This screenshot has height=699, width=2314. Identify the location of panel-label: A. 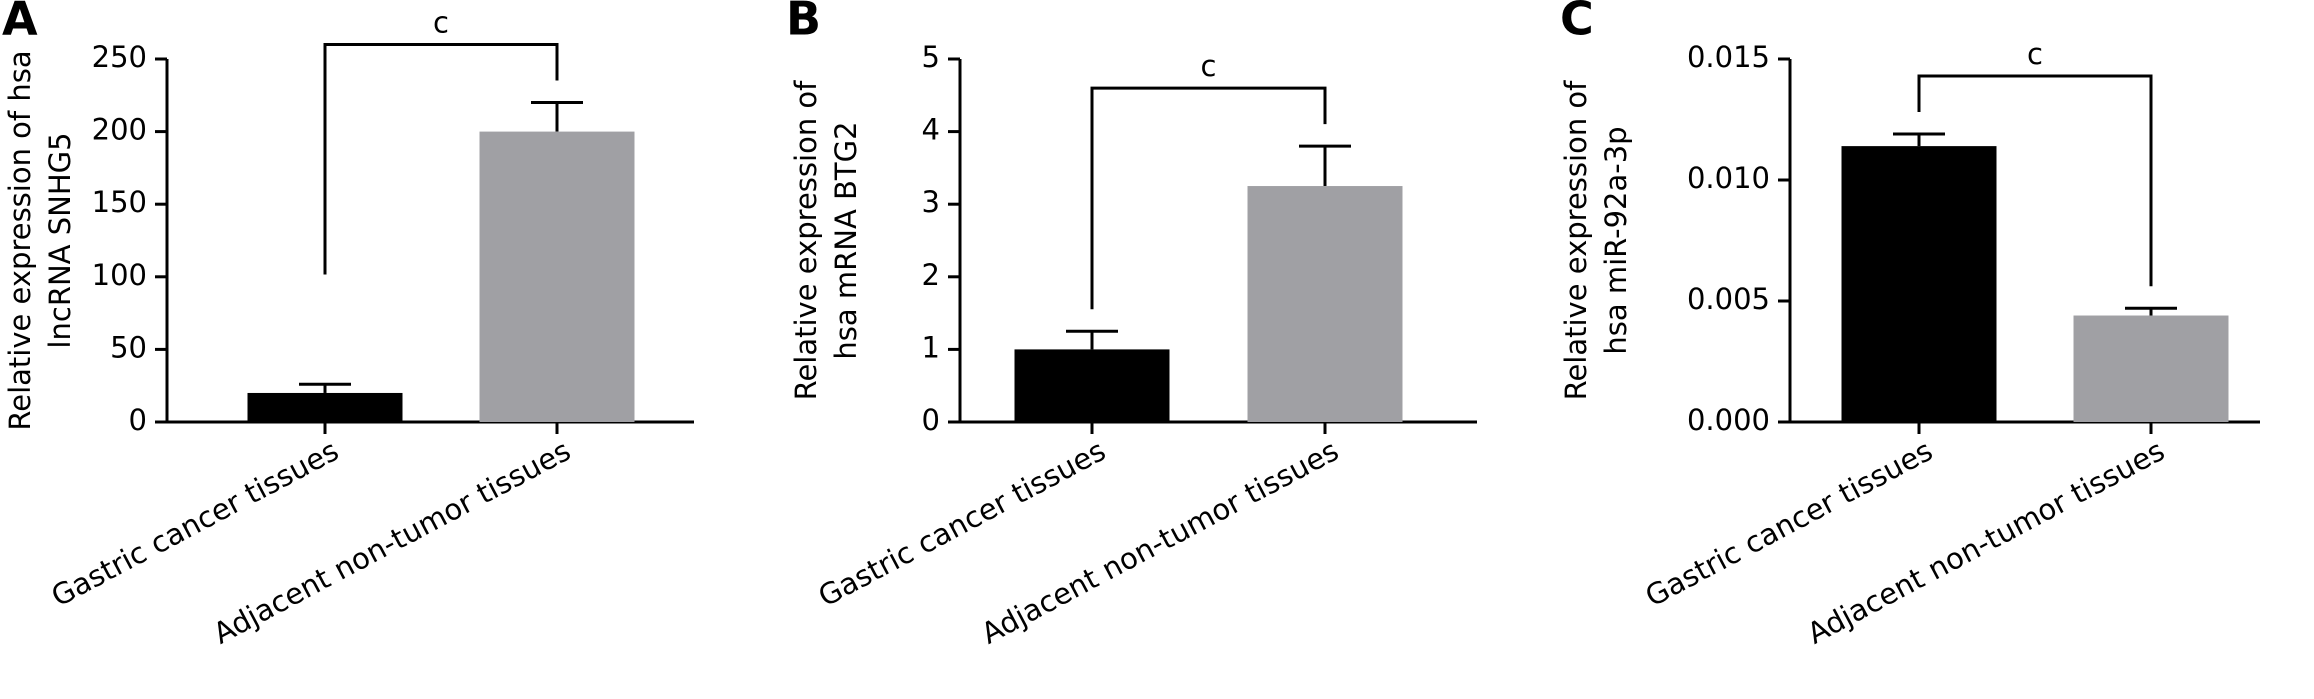
(20, 23).